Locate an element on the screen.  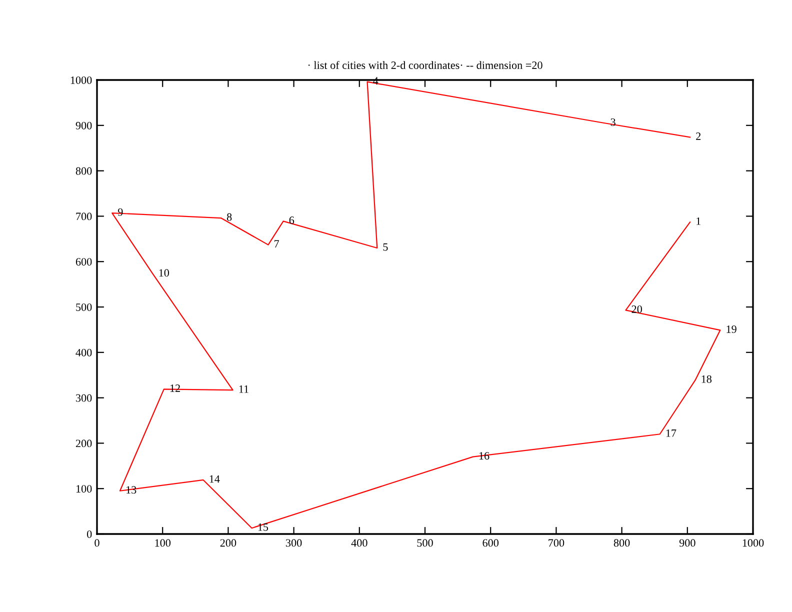
annotation: 18 is located at coordinates (707, 379).